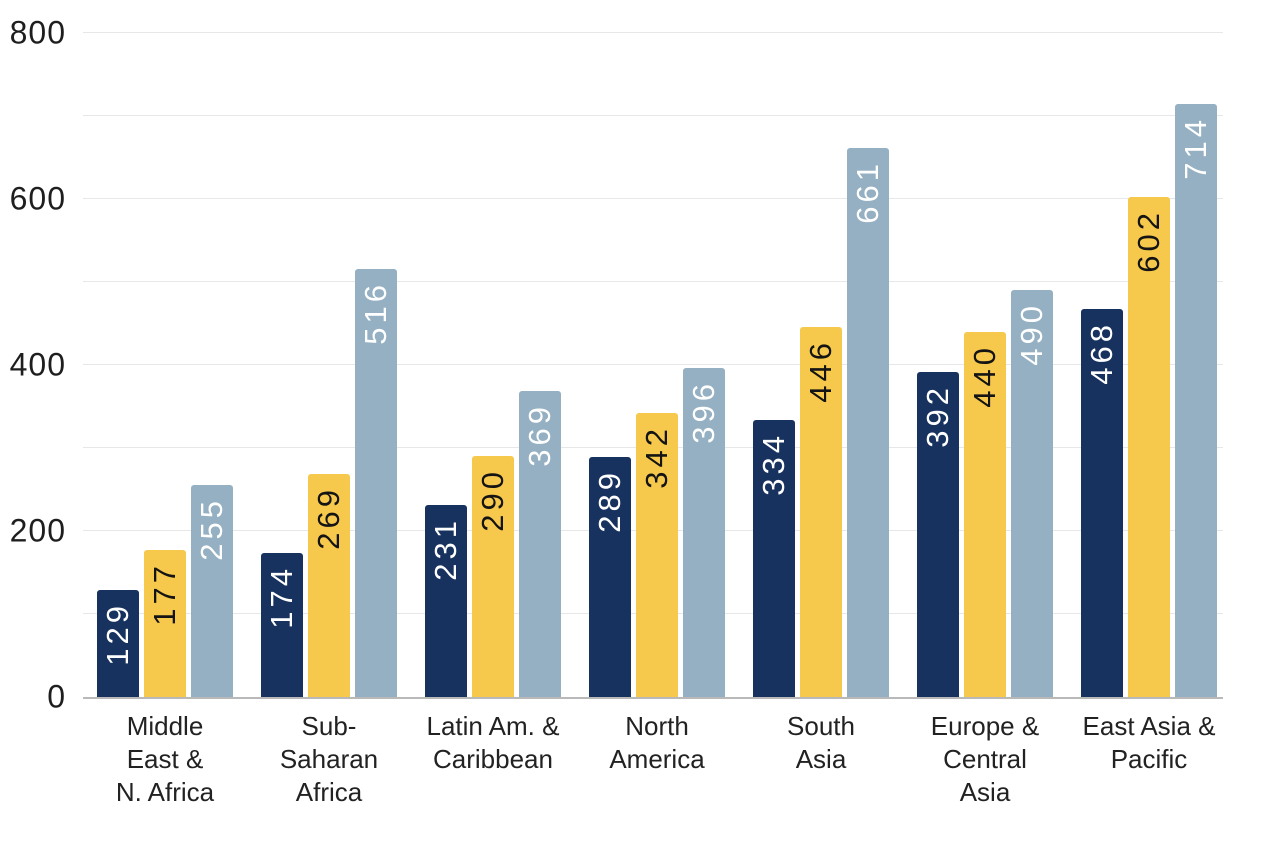 The height and width of the screenshot is (856, 1274). Describe the element at coordinates (329, 726) in the screenshot. I see `x-axis-category-label-line: Sub-` at that location.